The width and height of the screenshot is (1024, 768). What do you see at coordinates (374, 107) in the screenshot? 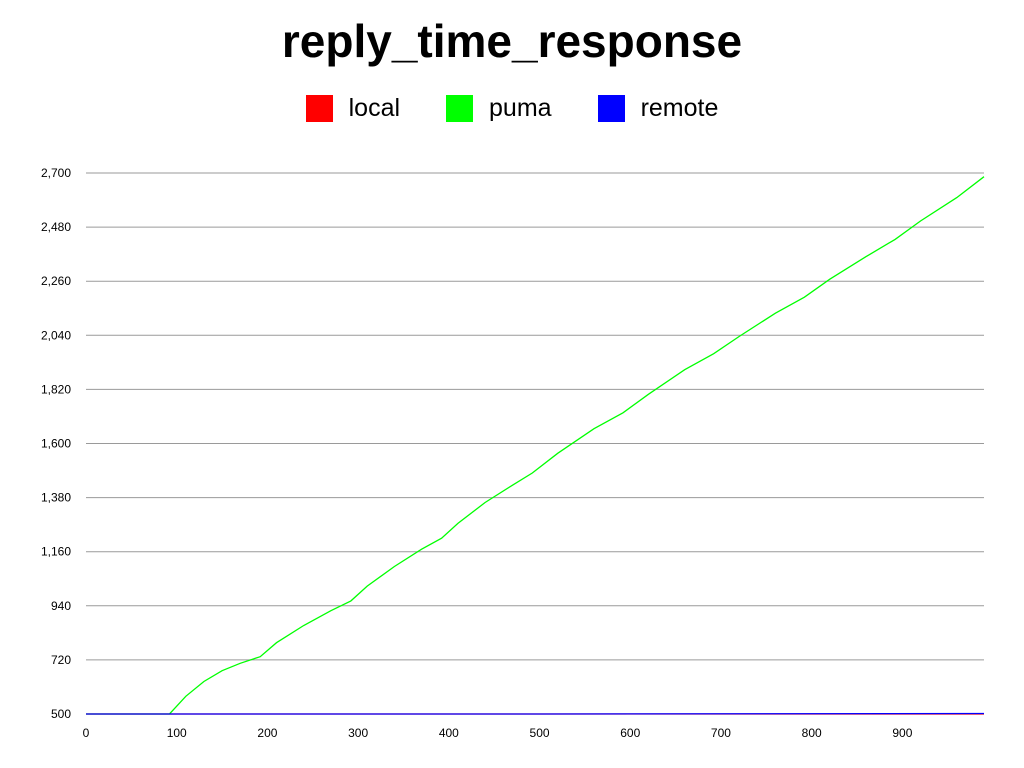
I see `legend-label-local: local` at bounding box center [374, 107].